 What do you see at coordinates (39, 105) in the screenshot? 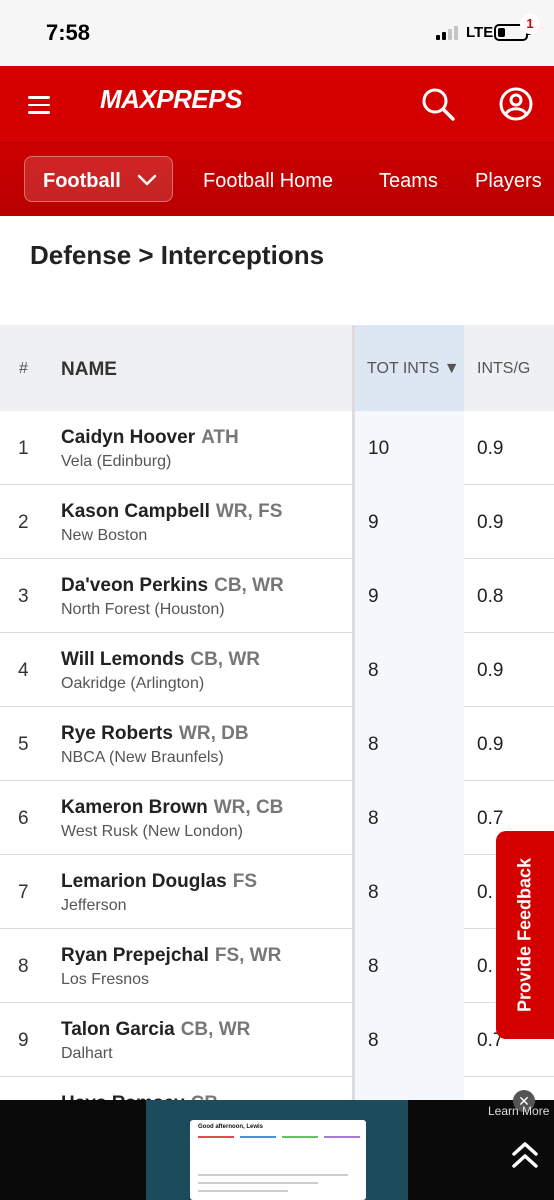
I see `hamburger-icon` at bounding box center [39, 105].